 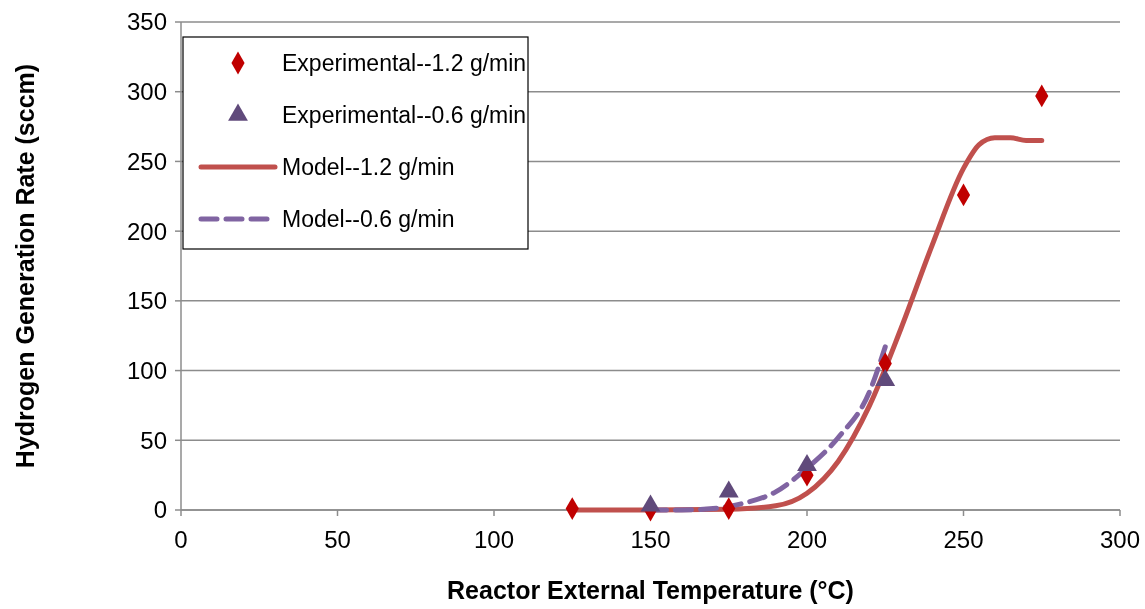 What do you see at coordinates (146, 92) in the screenshot?
I see `y-tick-label: 300` at bounding box center [146, 92].